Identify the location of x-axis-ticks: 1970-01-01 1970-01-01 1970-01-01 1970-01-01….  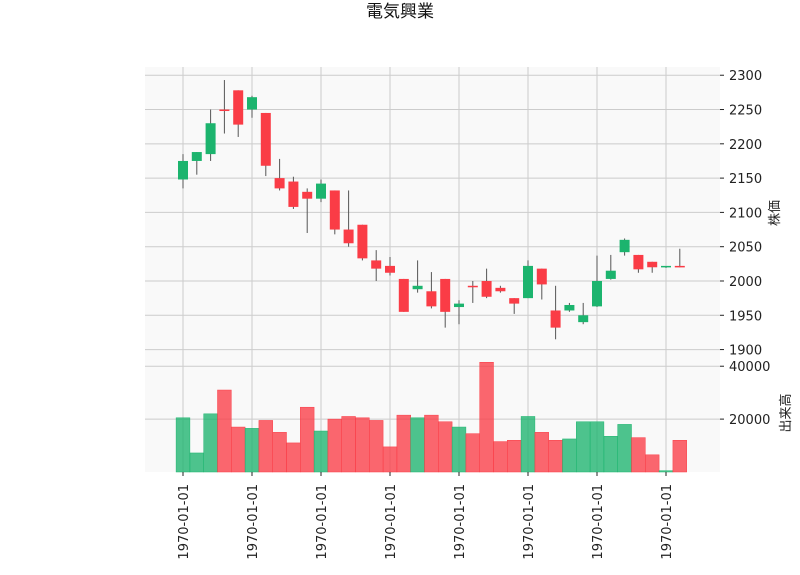
(426, 516).